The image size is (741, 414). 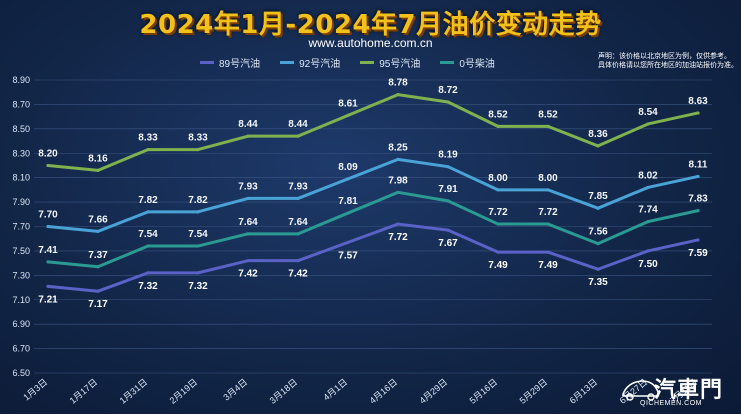 I want to click on data-label: 7.83, so click(x=698, y=199).